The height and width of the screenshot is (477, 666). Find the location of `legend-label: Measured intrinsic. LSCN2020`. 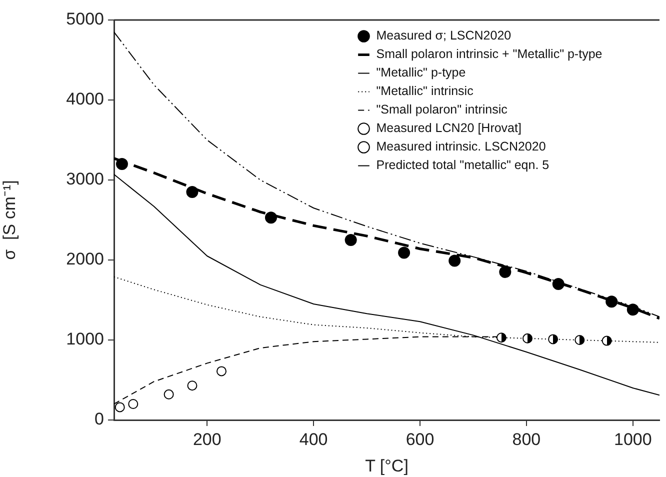

legend-label: Measured intrinsic. LSCN2020 is located at coordinates (461, 147).